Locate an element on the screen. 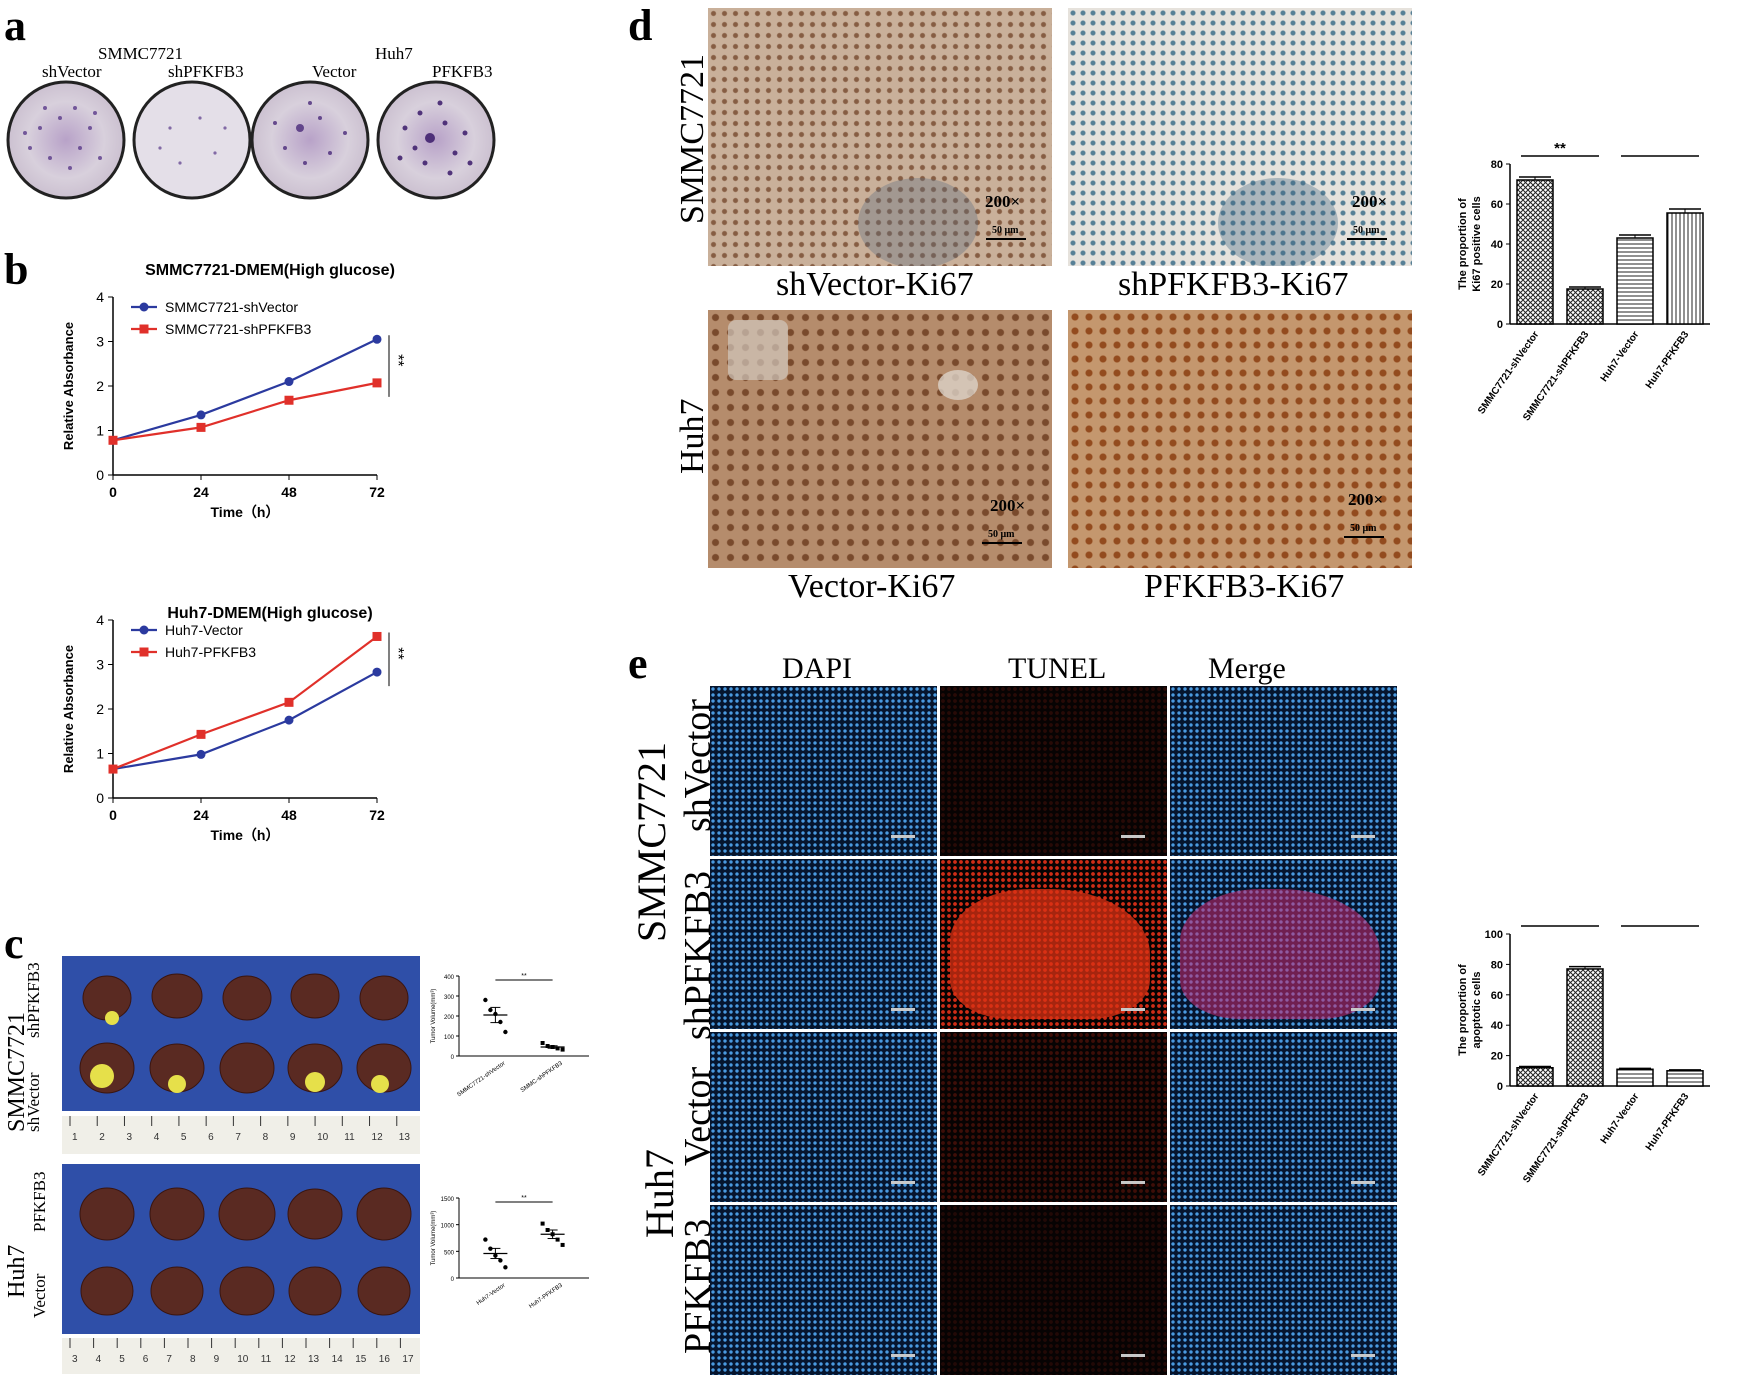 The width and height of the screenshot is (1748, 1382). x-tick-label: 24 is located at coordinates (201, 815).